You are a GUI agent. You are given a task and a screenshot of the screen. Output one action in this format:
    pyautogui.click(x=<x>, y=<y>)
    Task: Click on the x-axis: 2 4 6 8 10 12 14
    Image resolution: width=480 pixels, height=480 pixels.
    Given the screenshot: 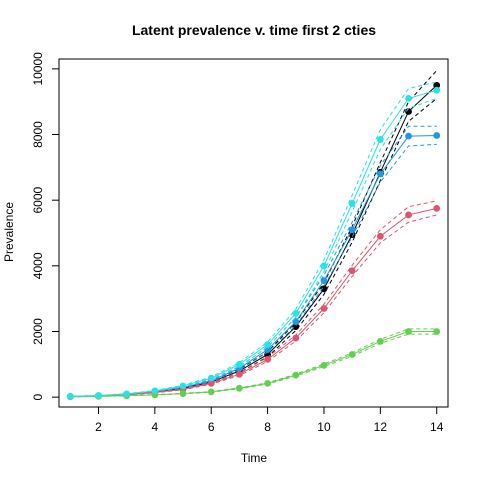 What is the action you would take?
    pyautogui.click(x=269, y=420)
    